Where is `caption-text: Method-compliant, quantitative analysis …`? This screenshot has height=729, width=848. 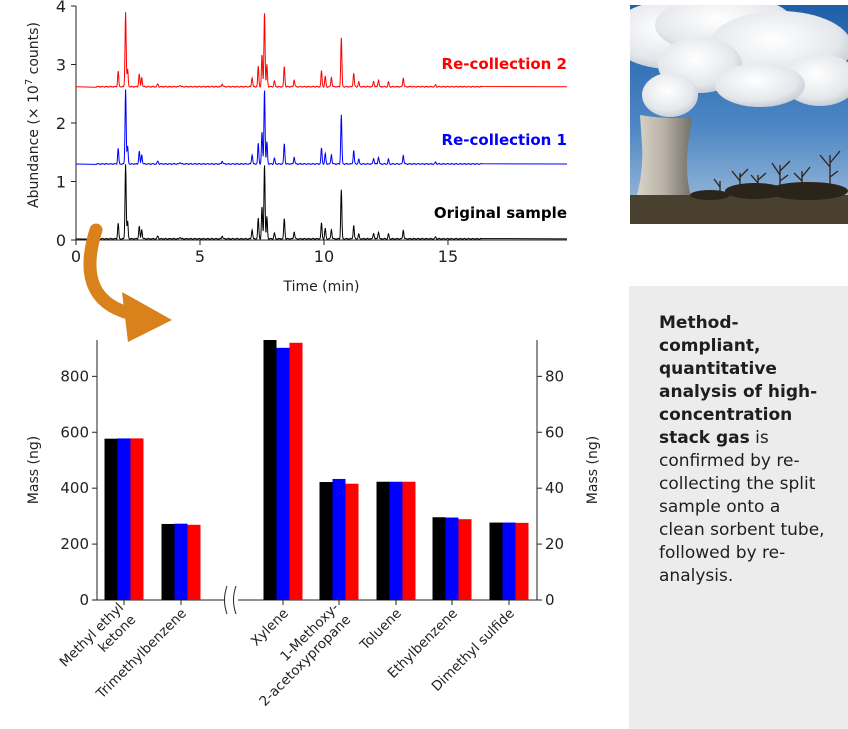 caption-text: Method-compliant, quantitative analysis … is located at coordinates (745, 450).